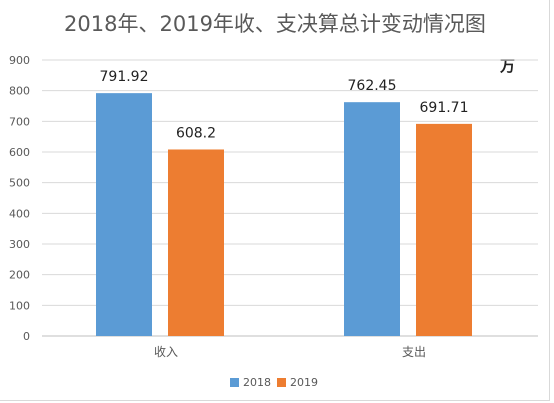 The height and width of the screenshot is (403, 554). Describe the element at coordinates (19, 60) in the screenshot. I see `y-tick-label: 900` at that location.